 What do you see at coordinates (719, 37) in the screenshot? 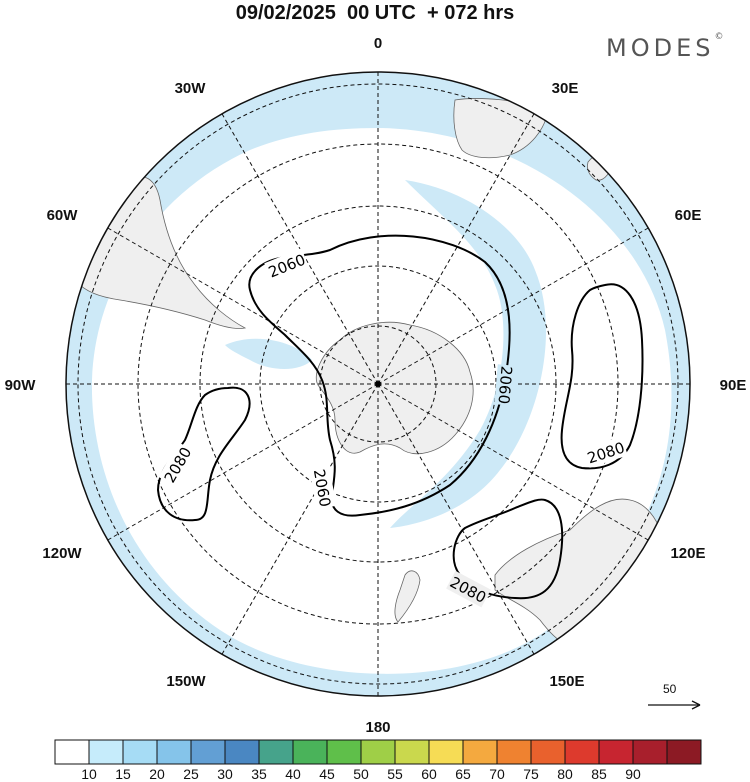
I see `brand-mark: ©` at bounding box center [719, 37].